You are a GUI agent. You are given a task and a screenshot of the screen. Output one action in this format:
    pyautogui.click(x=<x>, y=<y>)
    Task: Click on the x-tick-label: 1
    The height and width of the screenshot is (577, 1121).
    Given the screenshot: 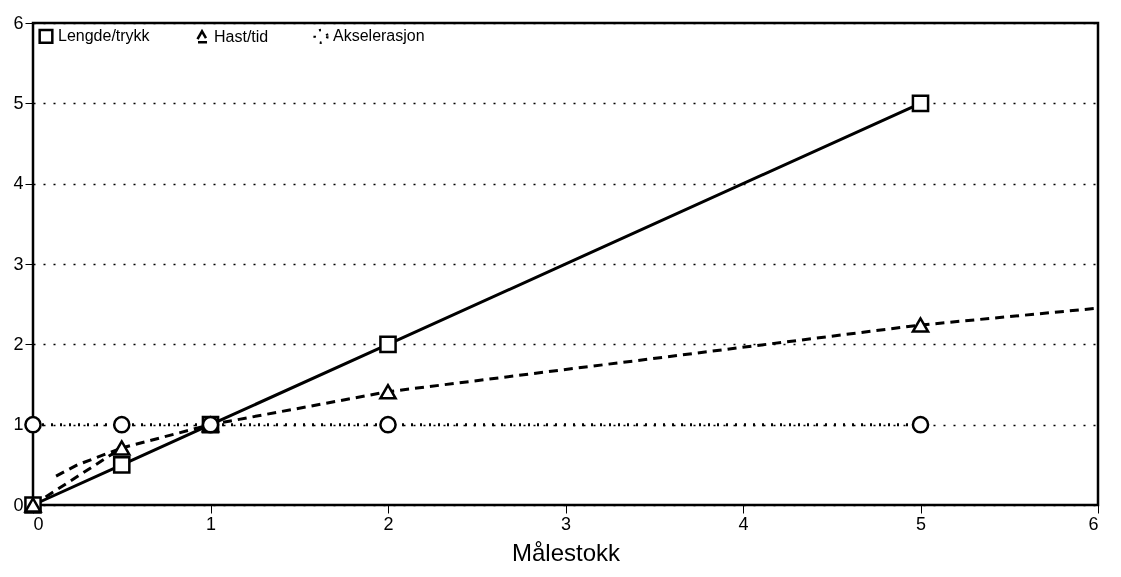 What is the action you would take?
    pyautogui.click(x=211, y=523)
    